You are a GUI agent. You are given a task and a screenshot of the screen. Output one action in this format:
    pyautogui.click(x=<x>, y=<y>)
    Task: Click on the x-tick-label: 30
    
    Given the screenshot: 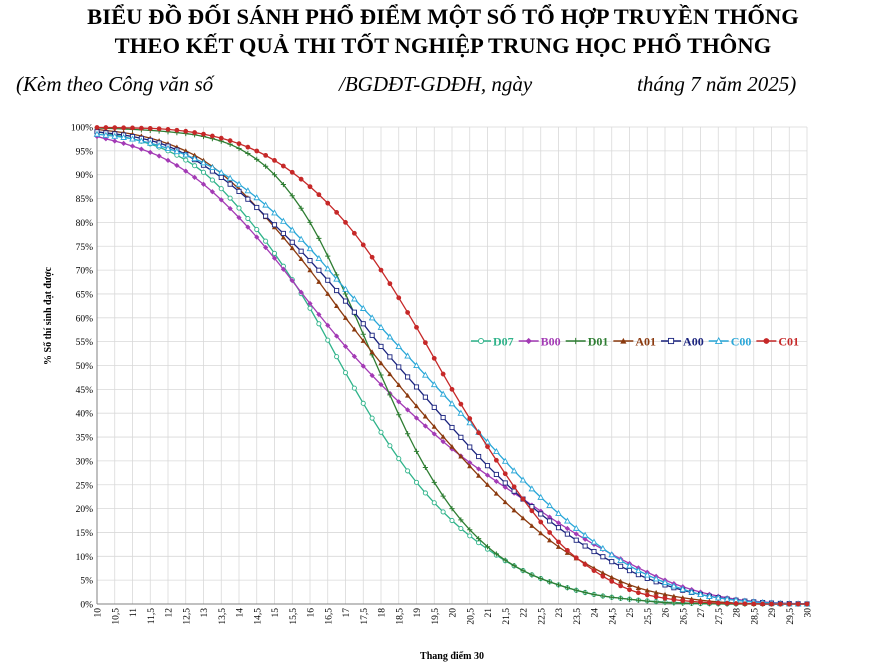 What is the action you would take?
    pyautogui.click(x=809, y=613)
    